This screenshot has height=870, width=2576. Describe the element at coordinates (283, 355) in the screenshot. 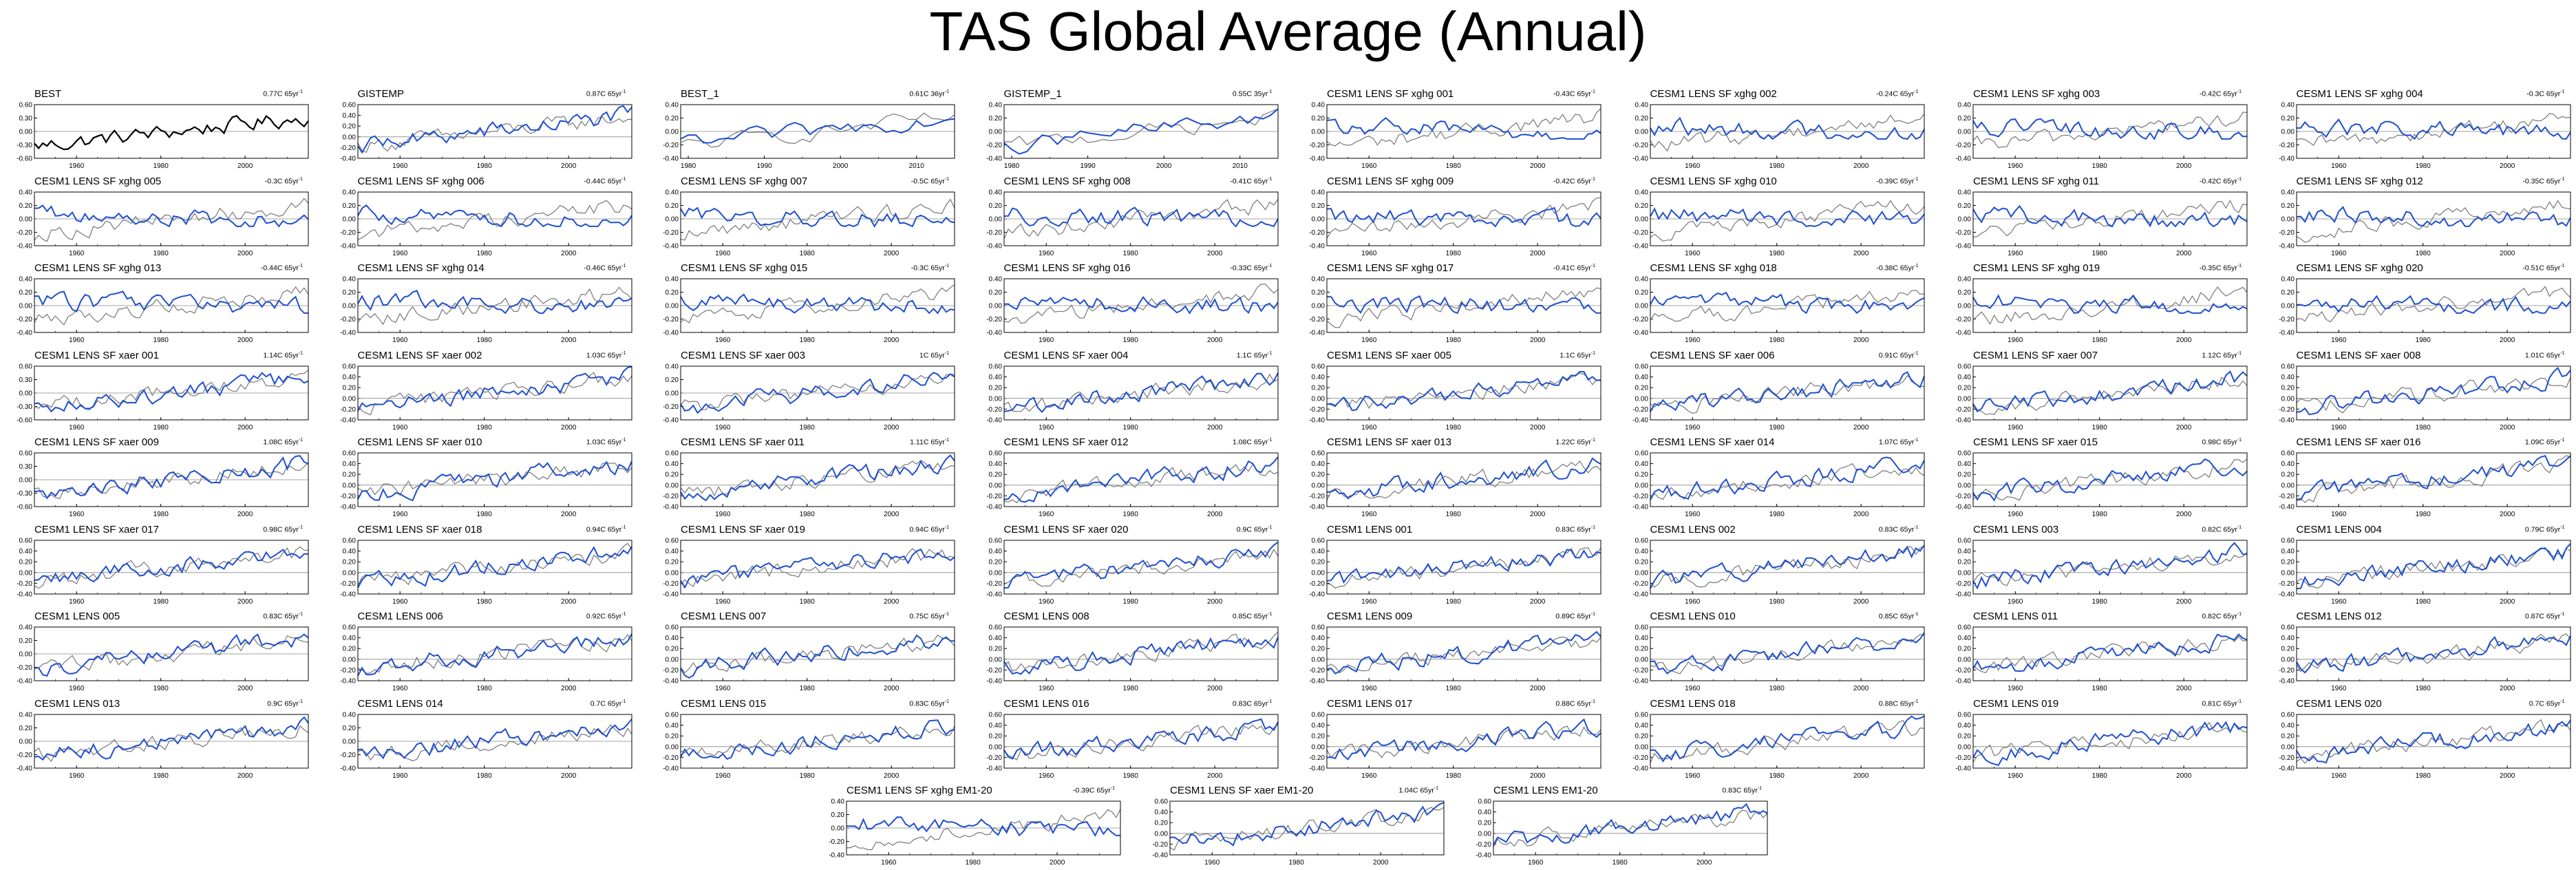

I see `panel-trend-label: 1.14C 65yr-1` at that location.